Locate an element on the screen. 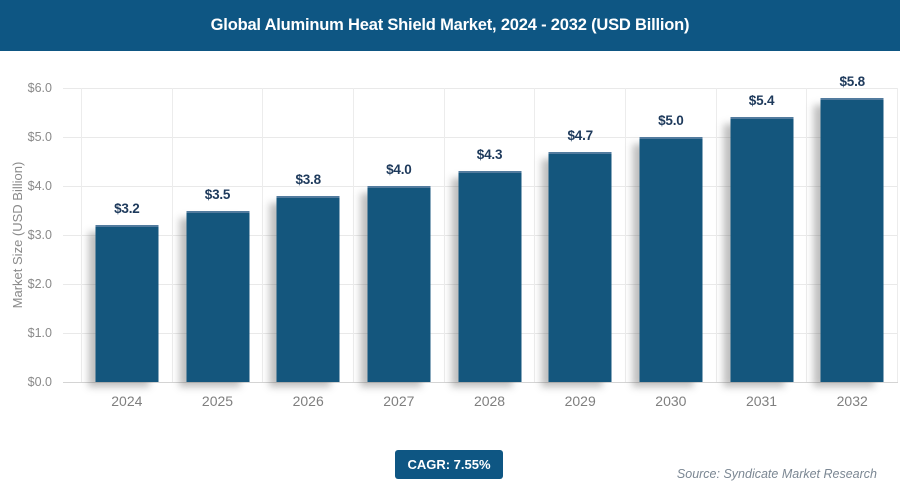  source-attribution: Source: Syndicate Market Research is located at coordinates (776, 474).